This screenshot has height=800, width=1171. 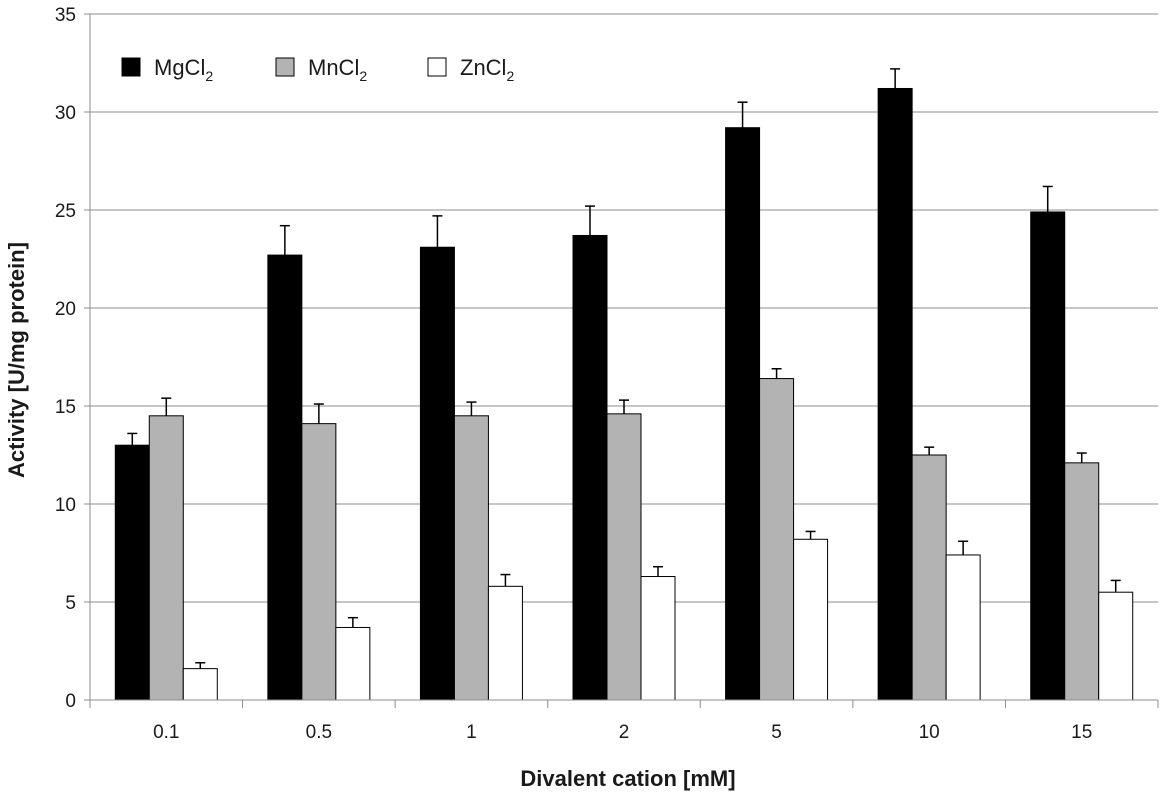 I want to click on legend-label: ZnCl2, so click(x=487, y=69).